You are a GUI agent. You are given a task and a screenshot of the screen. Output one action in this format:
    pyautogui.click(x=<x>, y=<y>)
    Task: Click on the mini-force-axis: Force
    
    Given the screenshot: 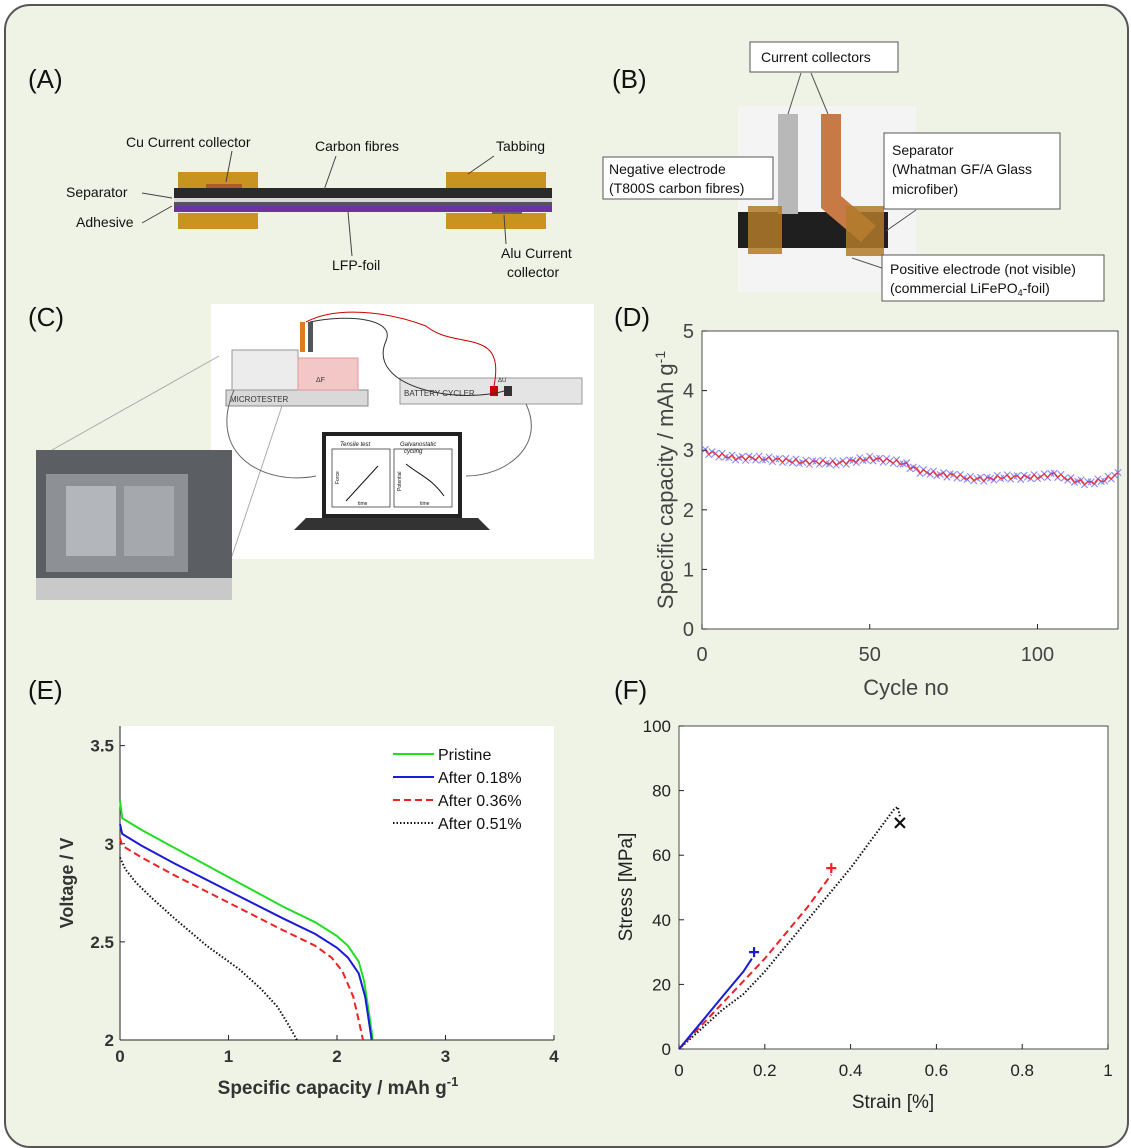 What is the action you would take?
    pyautogui.click(x=338, y=477)
    